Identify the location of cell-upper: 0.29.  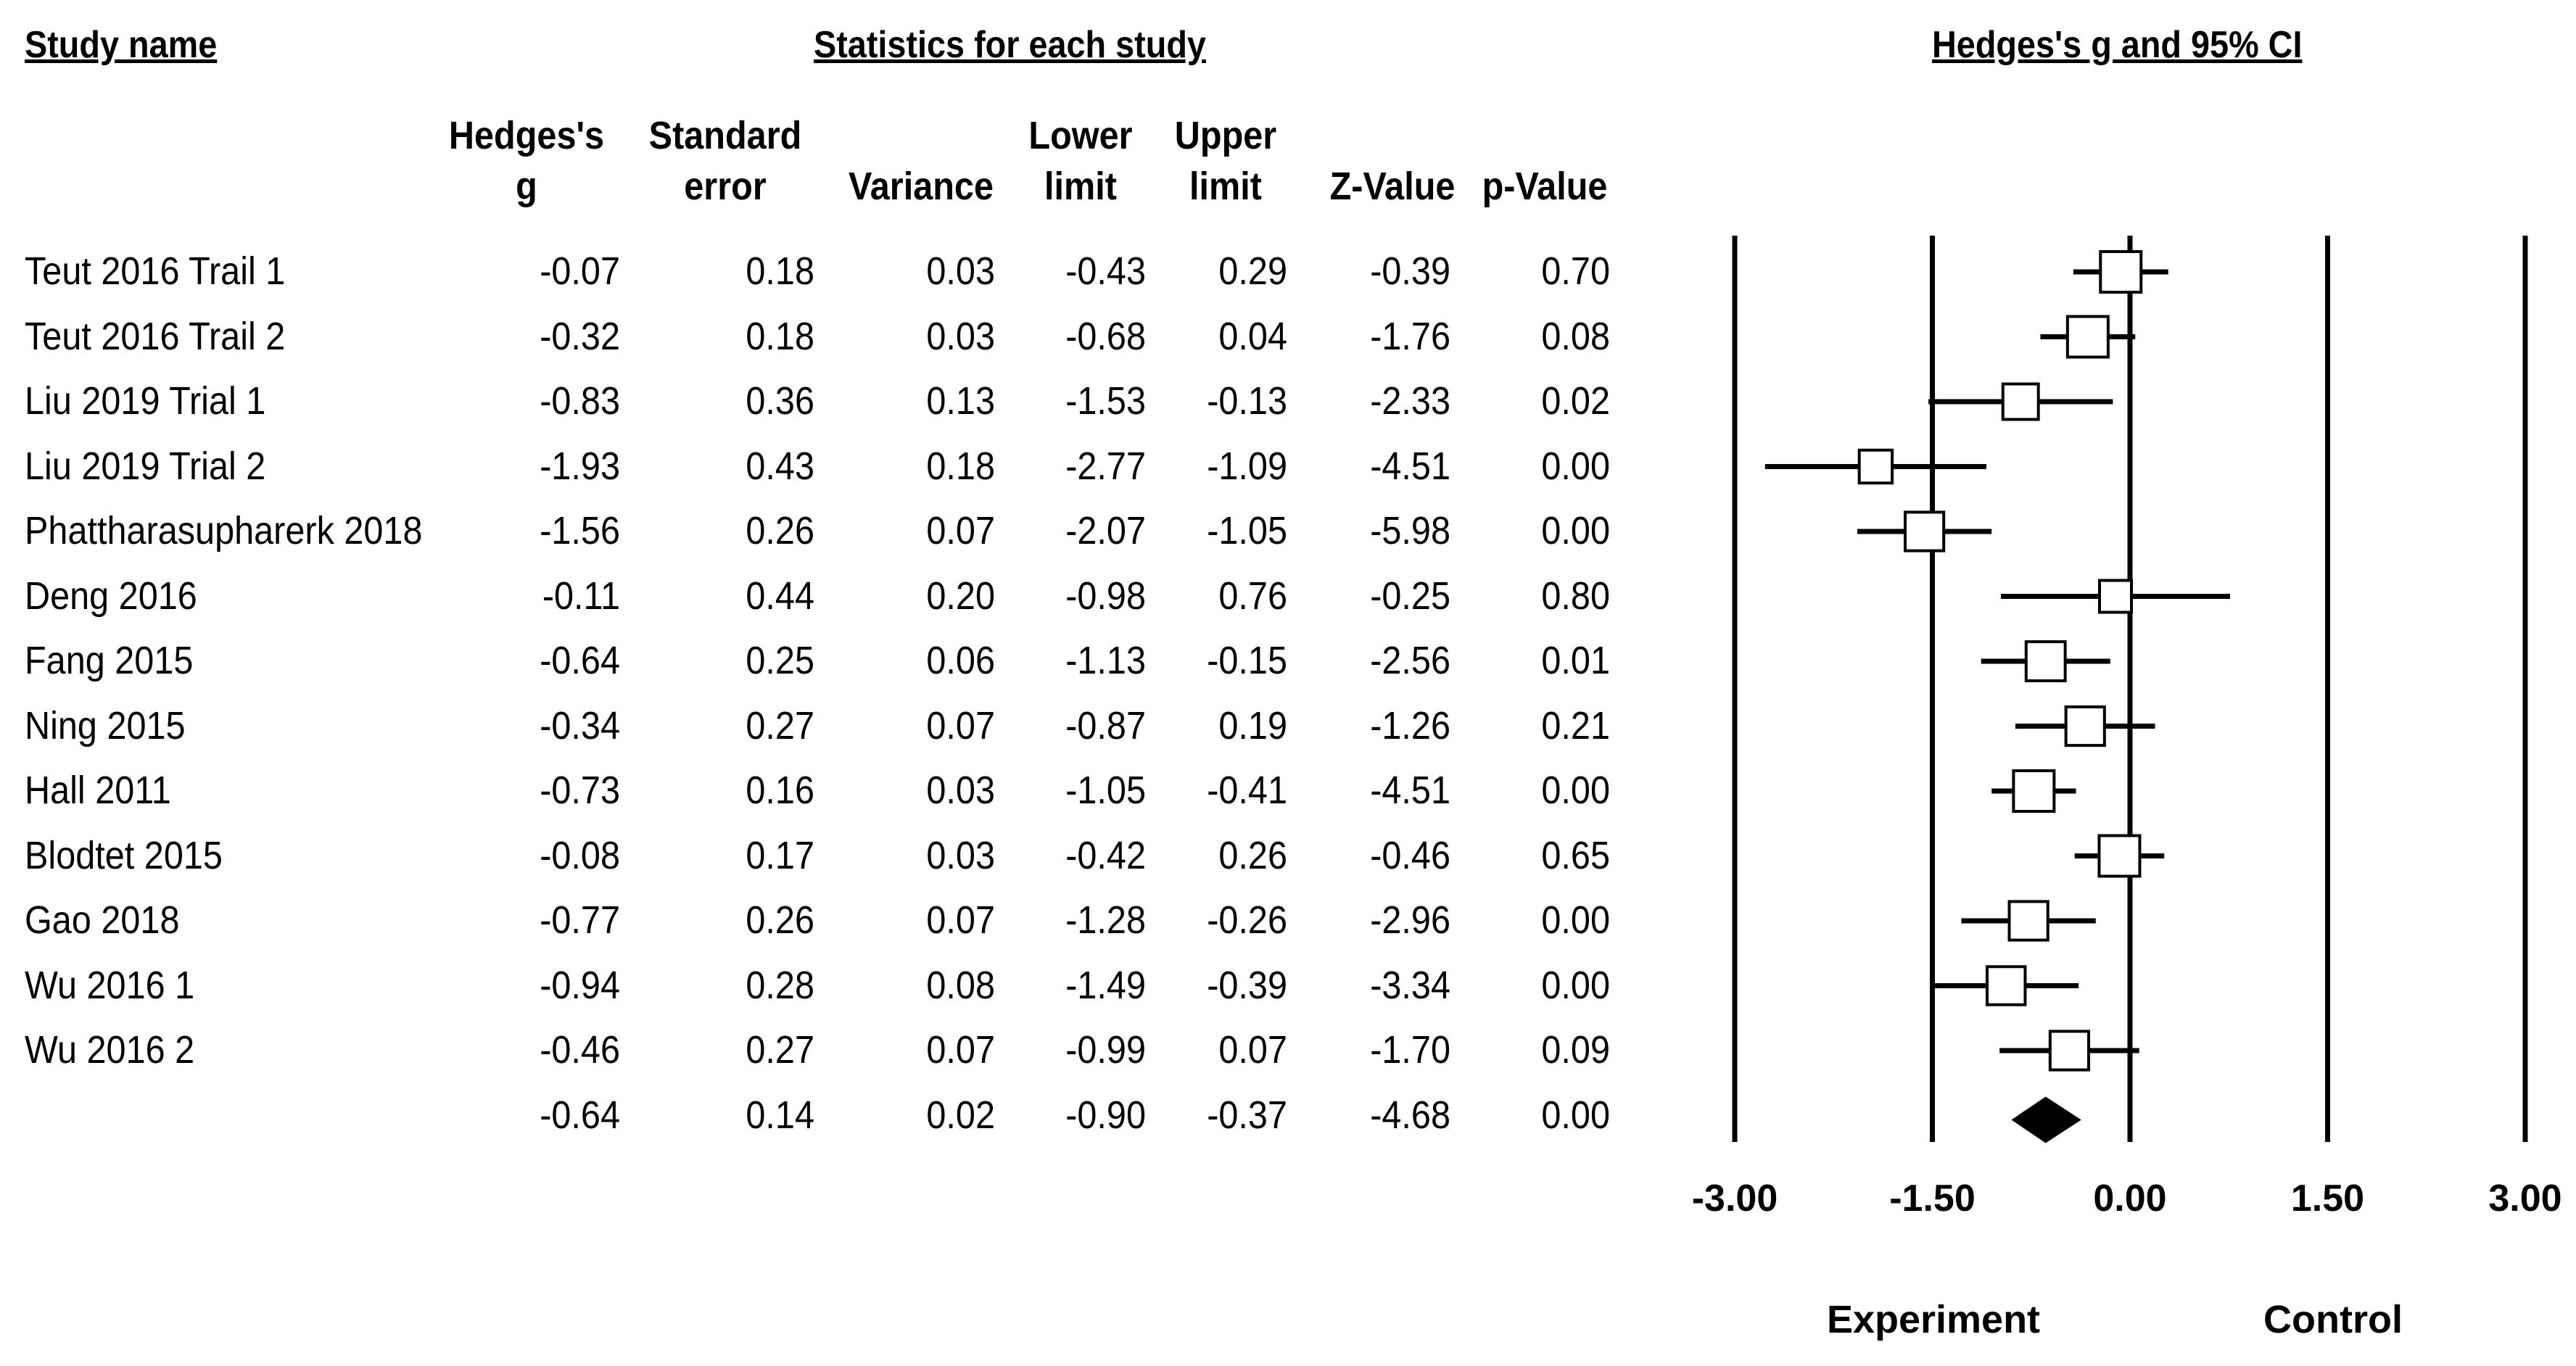
(1252, 271).